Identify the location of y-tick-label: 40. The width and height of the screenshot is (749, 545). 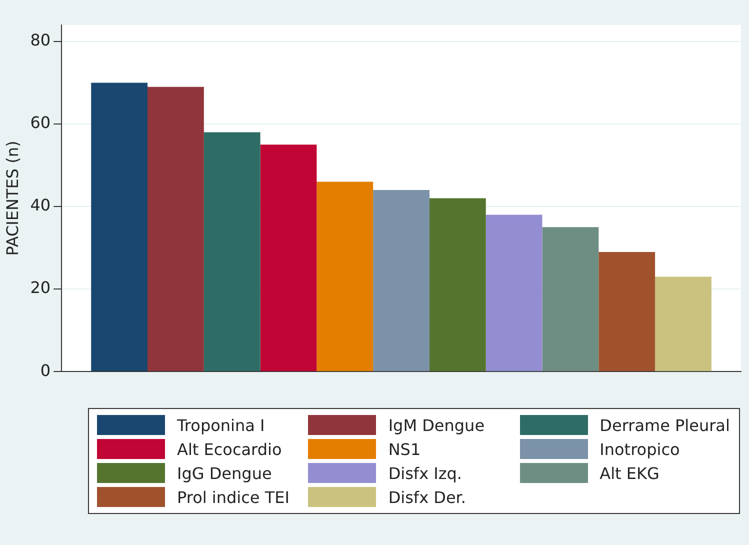
(40, 205).